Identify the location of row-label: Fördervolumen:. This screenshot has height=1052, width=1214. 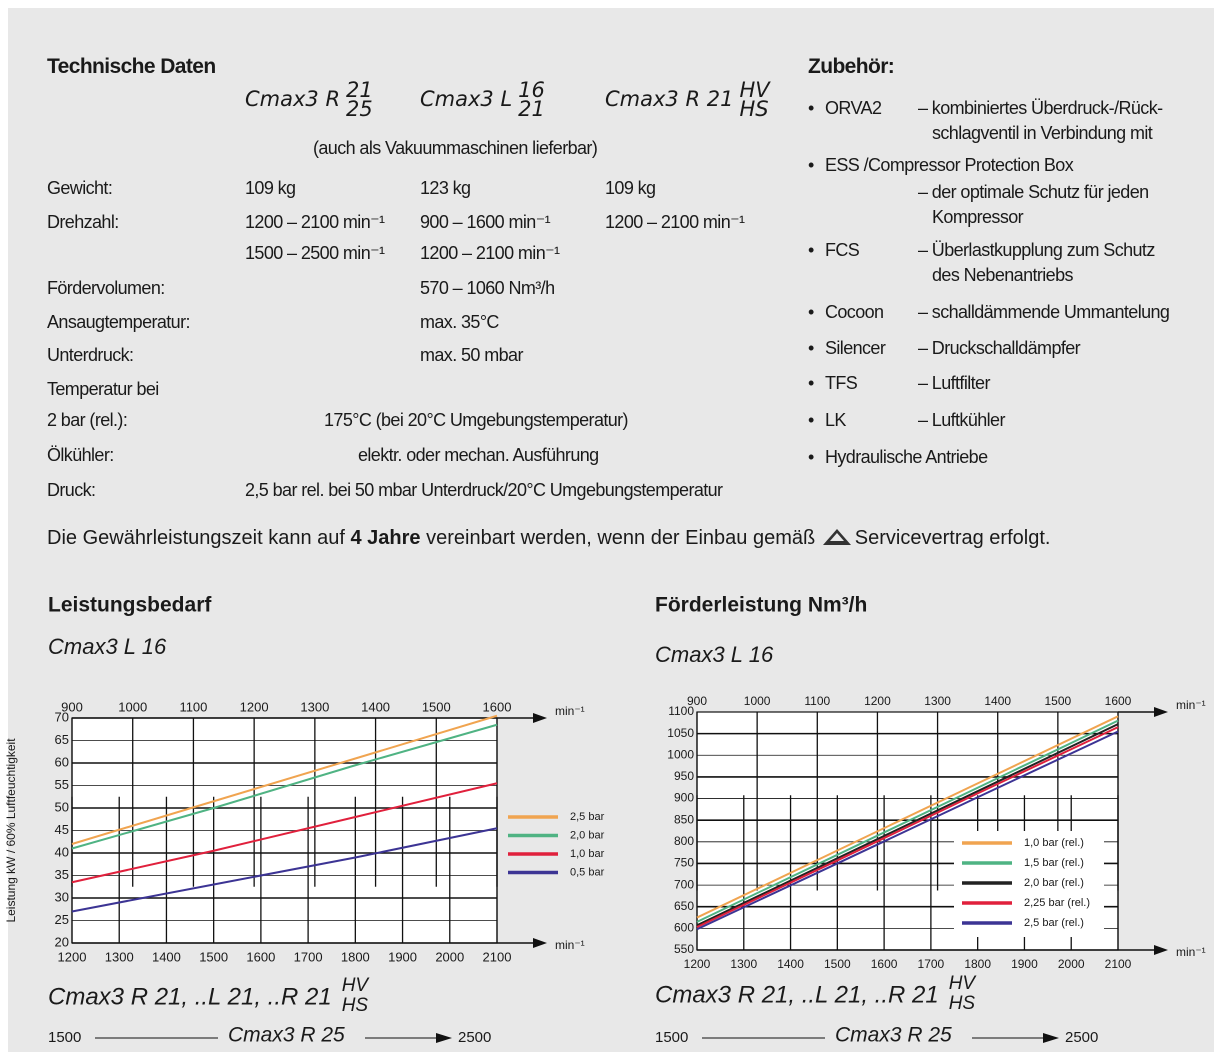
(106, 288).